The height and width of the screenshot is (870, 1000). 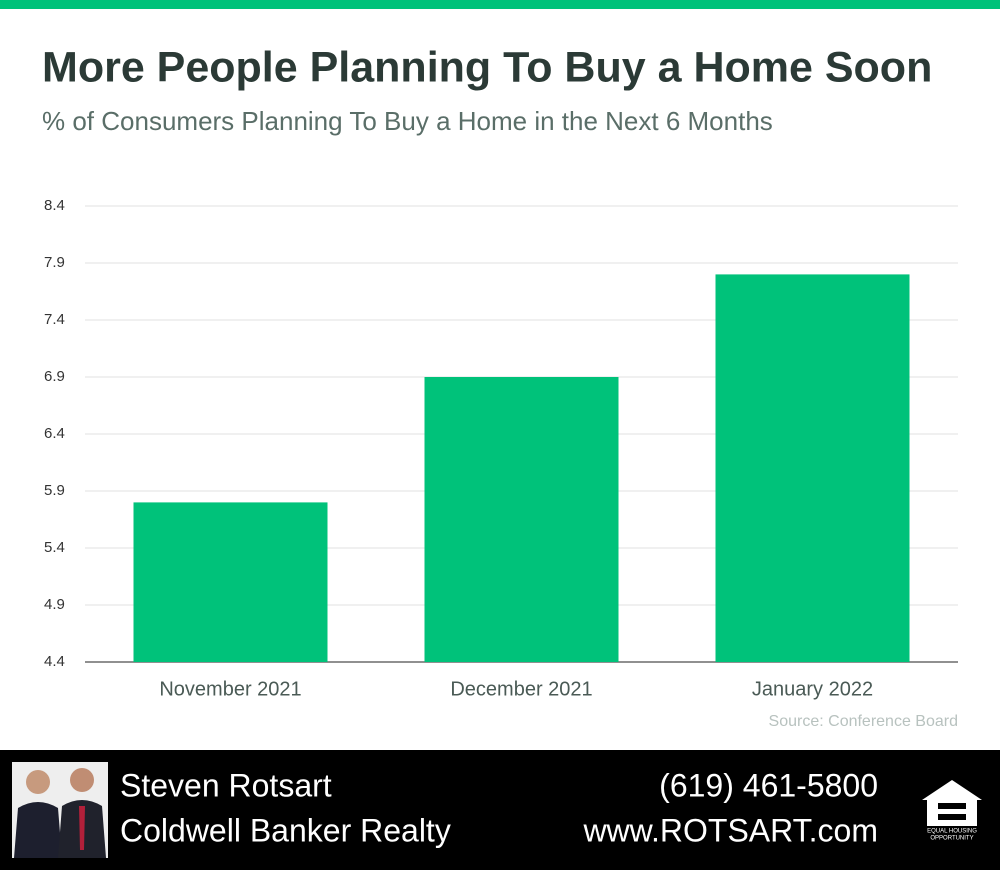 I want to click on top-band, so click(x=500, y=4).